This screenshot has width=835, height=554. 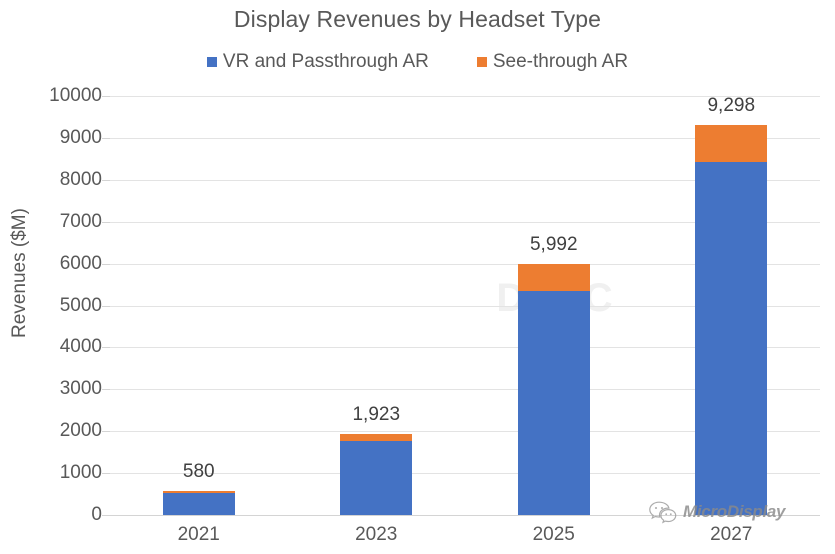 I want to click on y-axis-tick-label: 2000, so click(x=80, y=431).